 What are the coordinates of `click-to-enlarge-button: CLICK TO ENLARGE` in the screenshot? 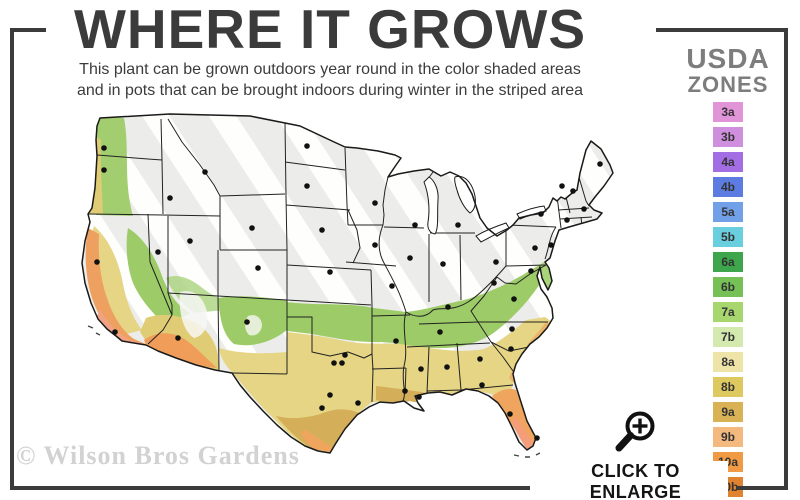 It's located at (635, 452).